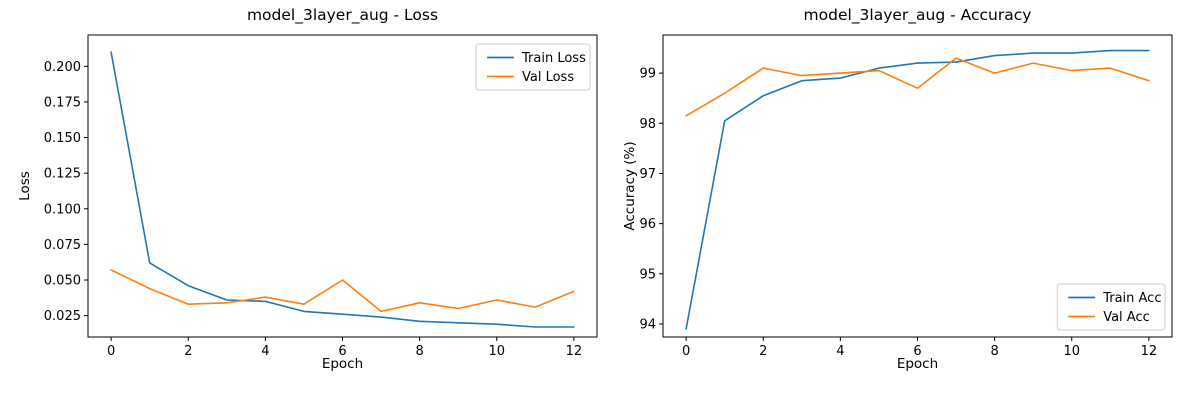 This screenshot has width=1200, height=400. I want to click on legend: Train Loss Val Loss, so click(533, 67).